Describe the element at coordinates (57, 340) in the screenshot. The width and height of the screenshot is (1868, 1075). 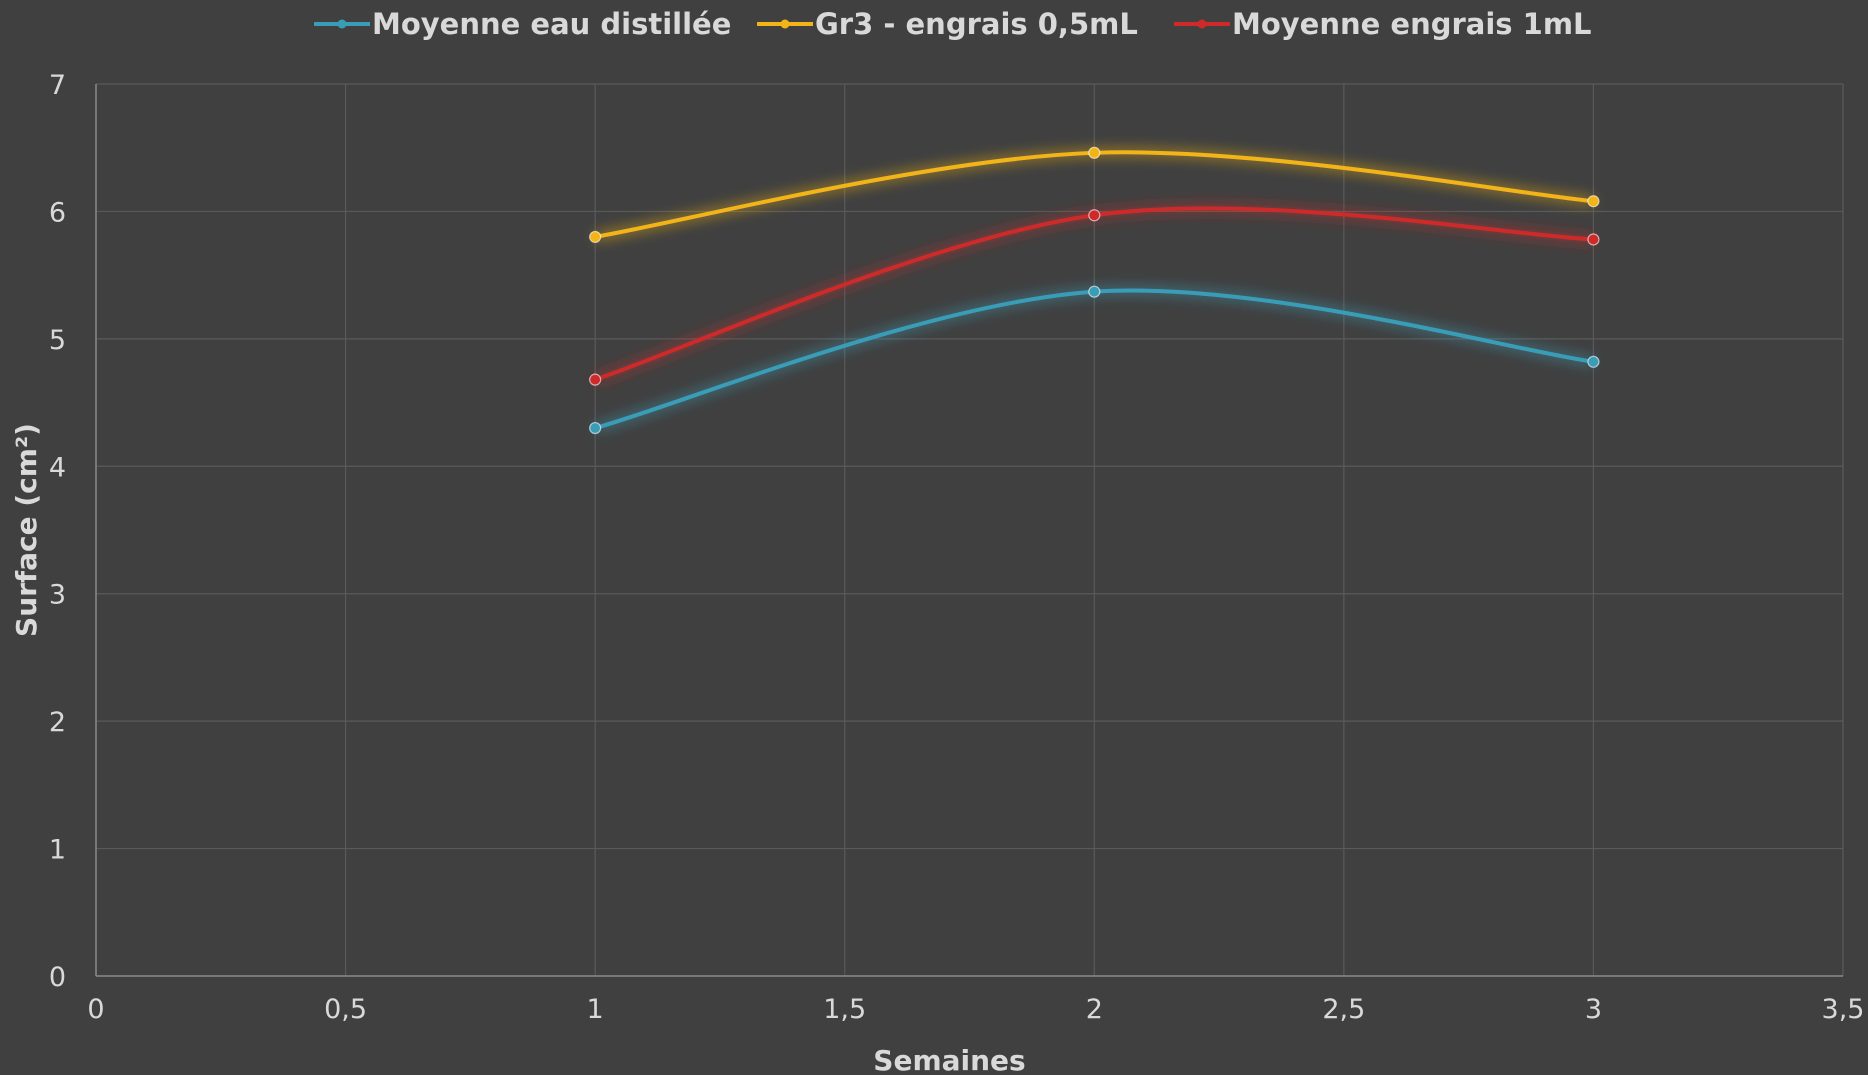
I see `y-tick-label: 5` at that location.